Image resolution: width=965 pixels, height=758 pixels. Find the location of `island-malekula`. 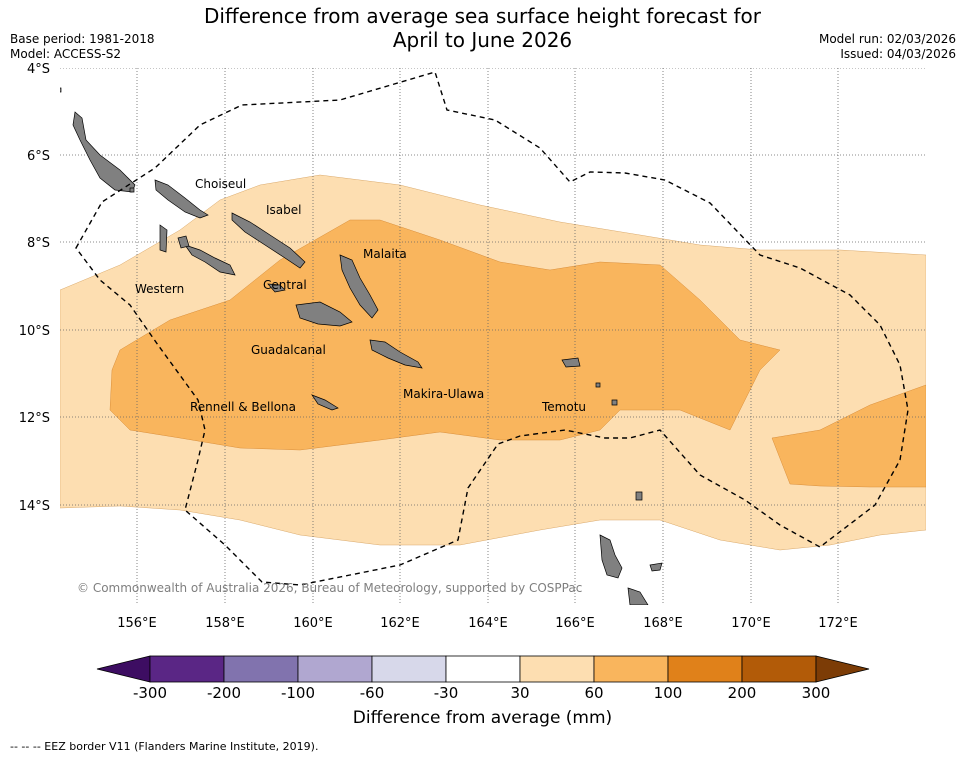

island-malekula is located at coordinates (638, 596).